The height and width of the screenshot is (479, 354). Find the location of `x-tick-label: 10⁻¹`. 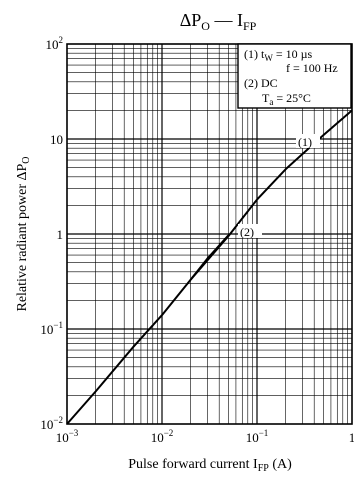

x-tick-label: 10⁻¹ is located at coordinates (257, 436).